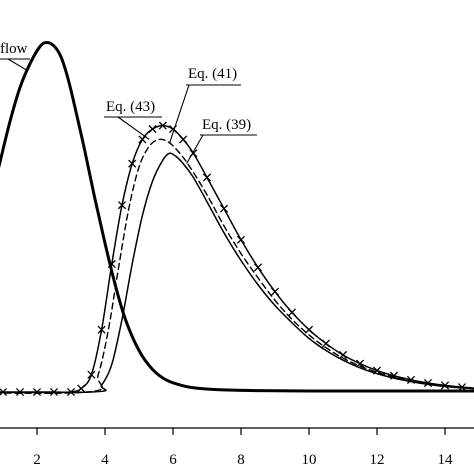  What do you see at coordinates (17, 64) in the screenshot?
I see `annotation-inflow-leader` at bounding box center [17, 64].